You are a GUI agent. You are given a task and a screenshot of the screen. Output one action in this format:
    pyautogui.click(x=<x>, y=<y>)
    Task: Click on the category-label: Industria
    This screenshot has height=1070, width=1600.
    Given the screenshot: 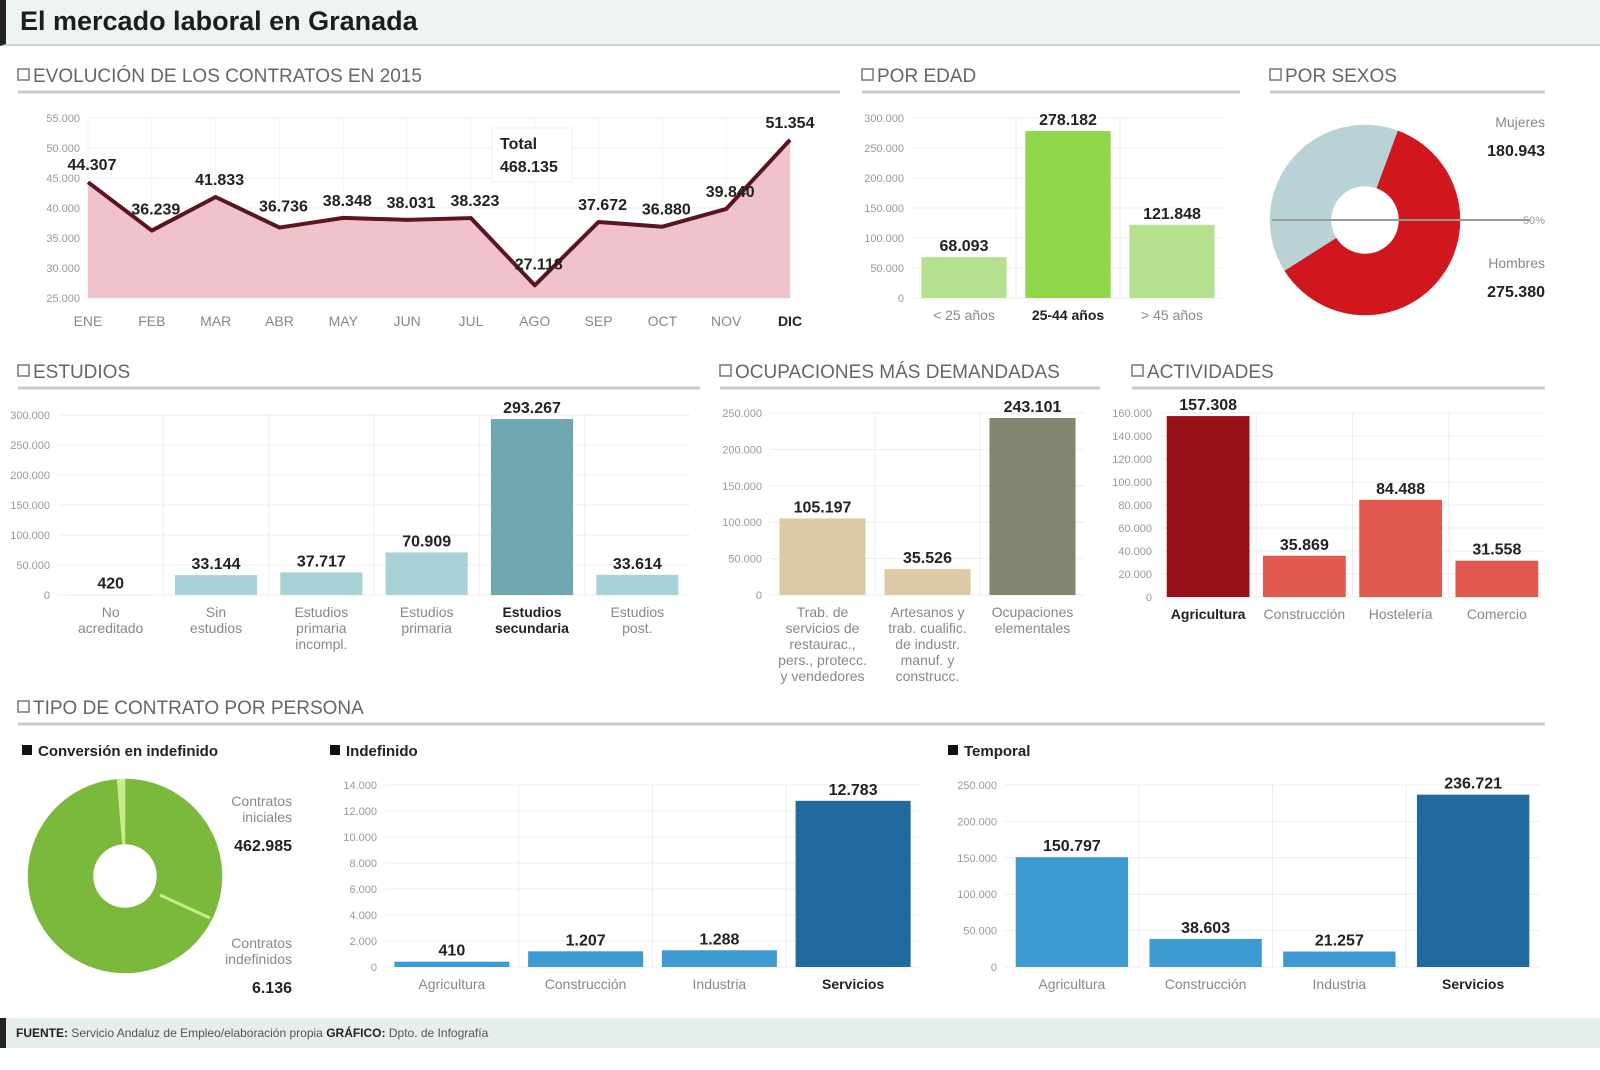 What is the action you would take?
    pyautogui.click(x=720, y=984)
    